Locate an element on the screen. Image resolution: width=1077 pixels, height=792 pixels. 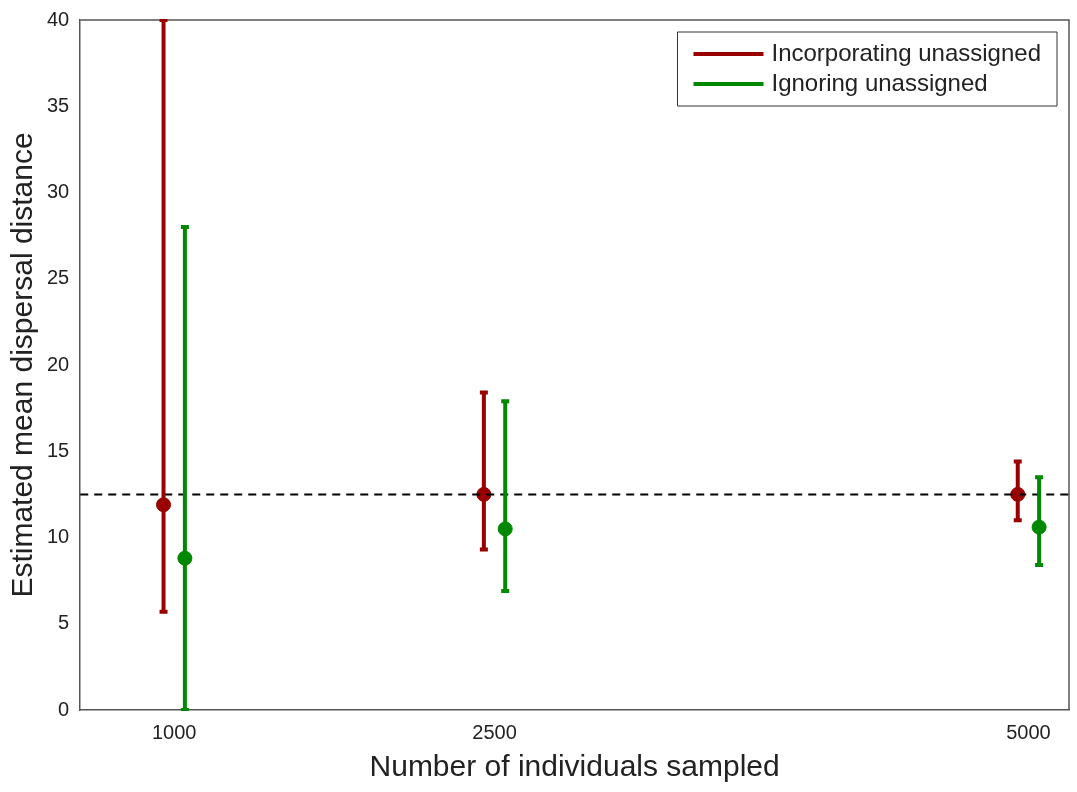
y-tick-label: 10 is located at coordinates (58, 536).